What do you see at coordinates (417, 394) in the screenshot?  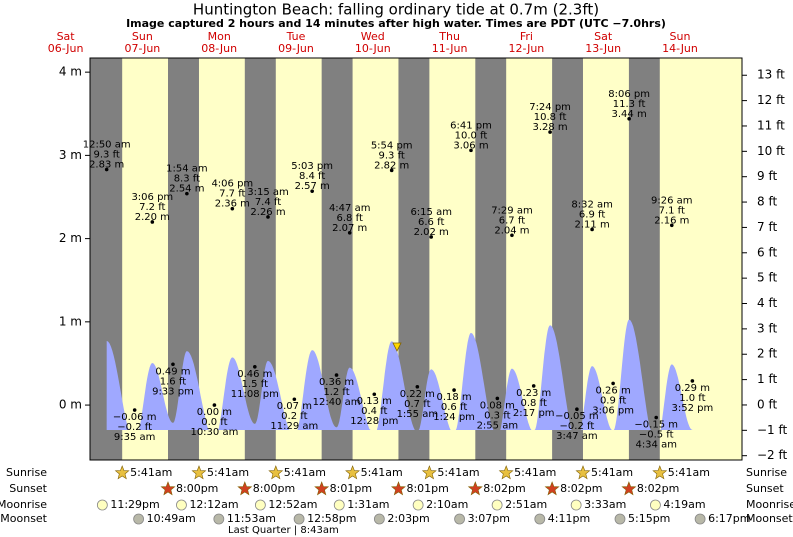 I see `tide-label: 0.22 m` at bounding box center [417, 394].